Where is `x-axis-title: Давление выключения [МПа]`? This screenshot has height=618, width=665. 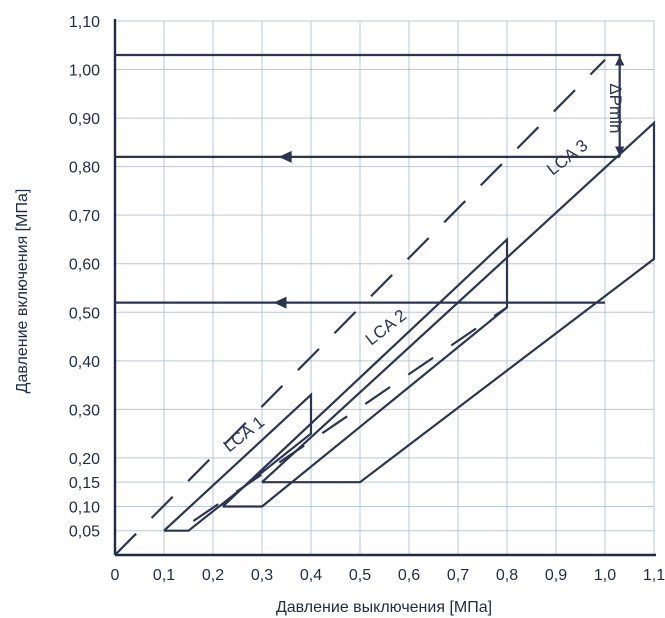
x-axis-title: Давление выключения [МПа] is located at coordinates (384, 607).